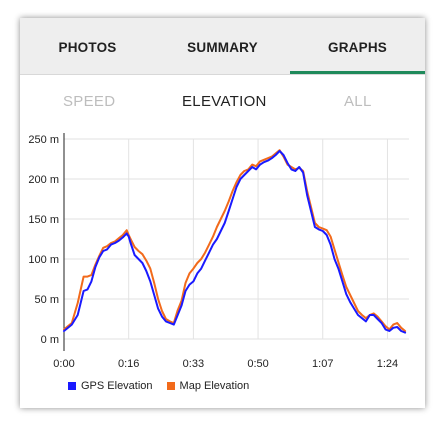  Describe the element at coordinates (50, 340) in the screenshot. I see `y-tick-label: 0 m` at that location.